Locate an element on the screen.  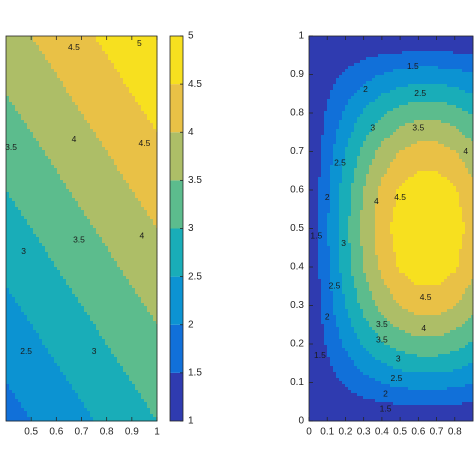
contour-label: 5 is located at coordinates (139, 43).